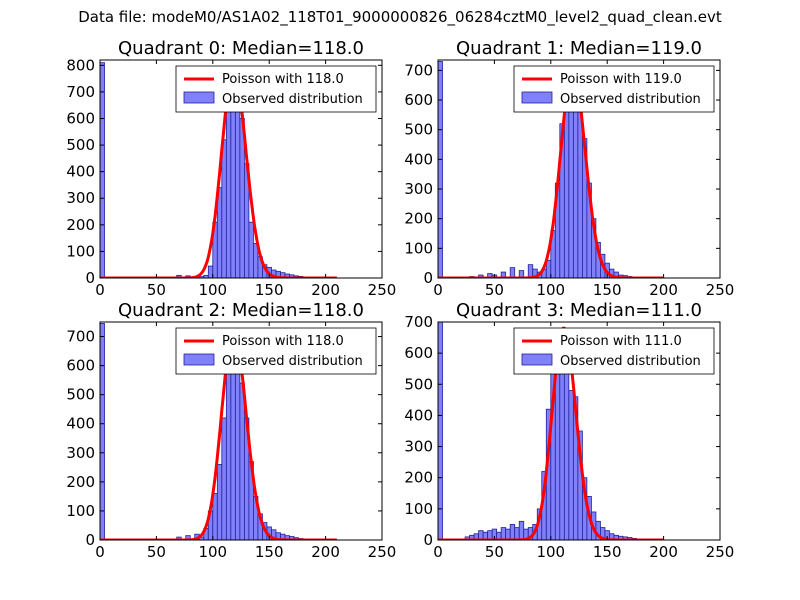 The width and height of the screenshot is (800, 600). Describe the element at coordinates (579, 310) in the screenshot. I see `chart-title: Quadrant 3: Median=111.0` at that location.